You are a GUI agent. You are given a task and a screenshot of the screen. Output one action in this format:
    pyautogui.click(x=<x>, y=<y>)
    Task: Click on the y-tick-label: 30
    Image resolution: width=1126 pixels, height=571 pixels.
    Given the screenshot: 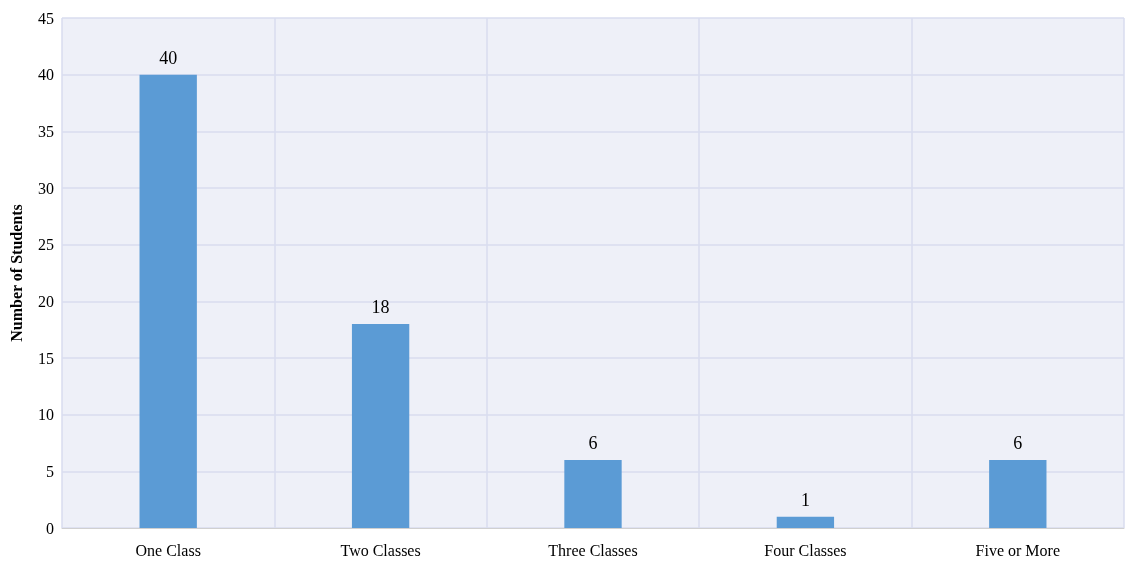 What is the action you would take?
    pyautogui.click(x=46, y=188)
    